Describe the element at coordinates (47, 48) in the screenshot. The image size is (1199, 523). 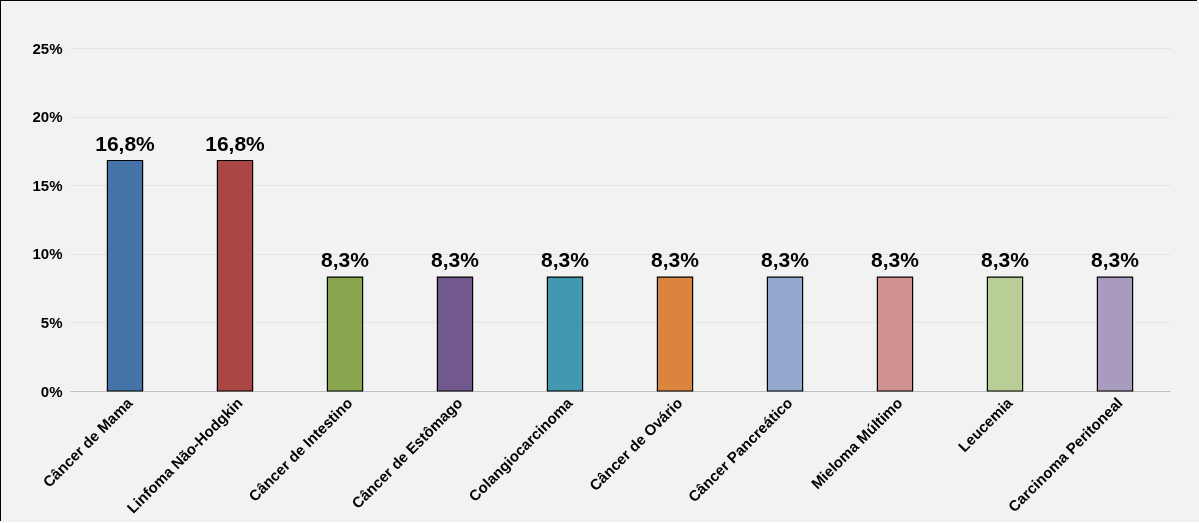
I see `y-tick-label: 25%` at that location.